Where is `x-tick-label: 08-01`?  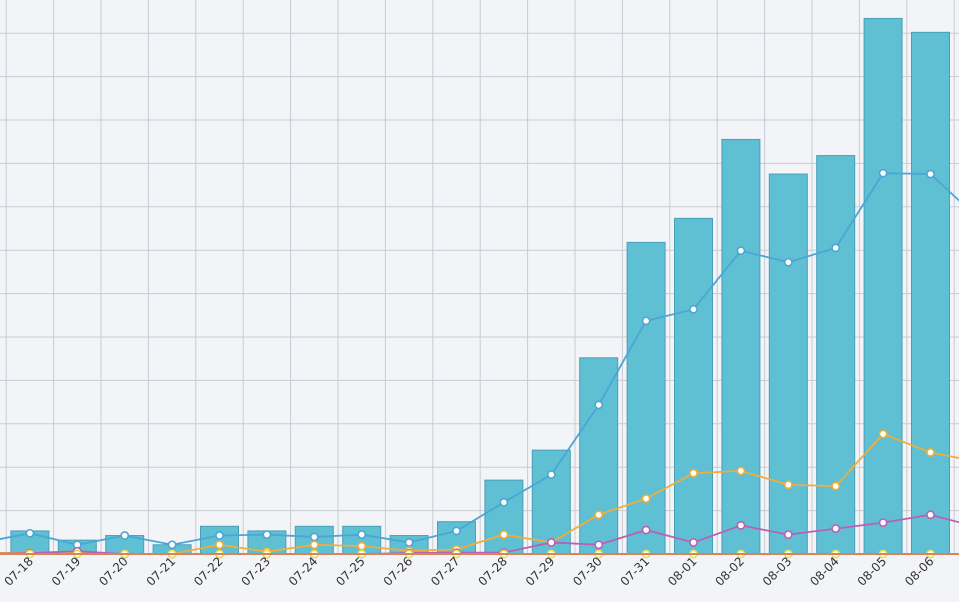
x-tick-label: 08-01 is located at coordinates (682, 571).